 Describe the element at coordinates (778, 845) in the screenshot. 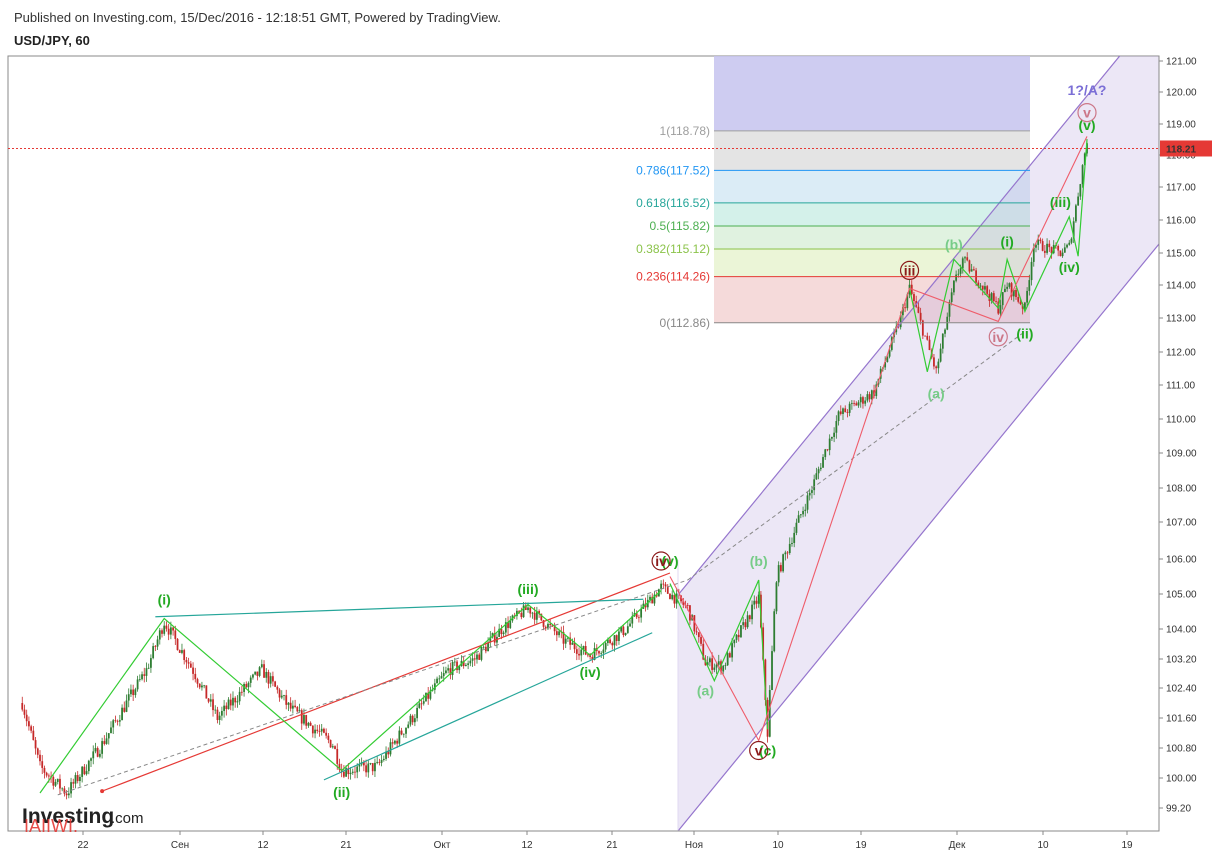

I see `x-tick-label: 10` at that location.